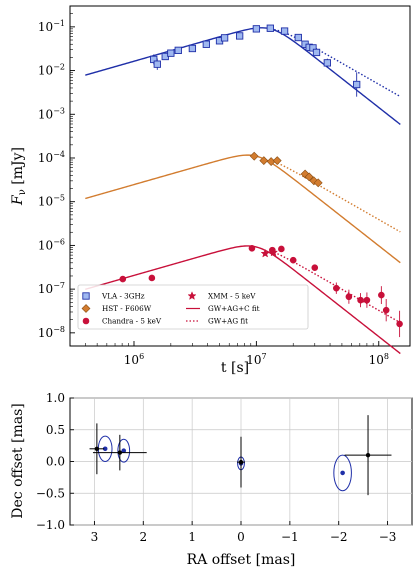  I want to click on y-tick-label: 10⁻², so click(51, 70).